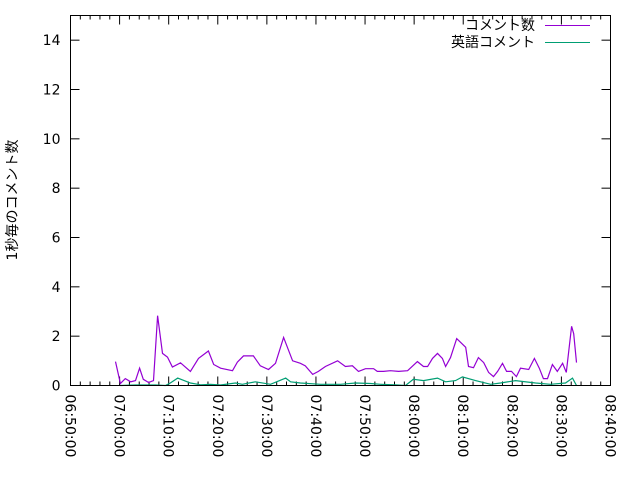 Image resolution: width=640 pixels, height=480 pixels. I want to click on y-tick-label: 8, so click(56, 189).